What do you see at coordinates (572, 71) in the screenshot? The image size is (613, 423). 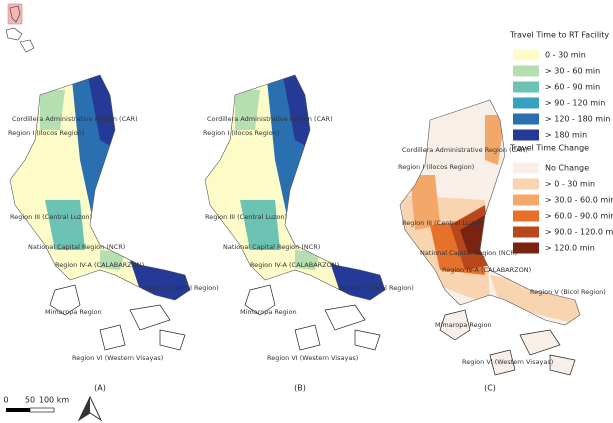 I see `legend-label: > 30 - 60 min` at bounding box center [572, 71].